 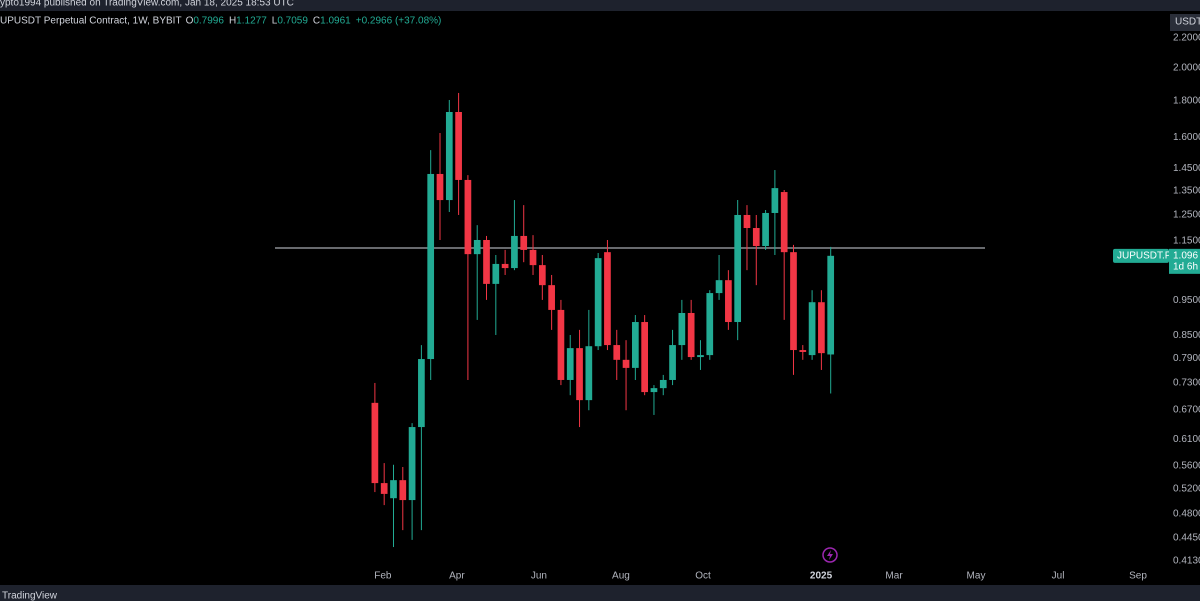 I want to click on x-tick-label: Mar, so click(x=894, y=576).